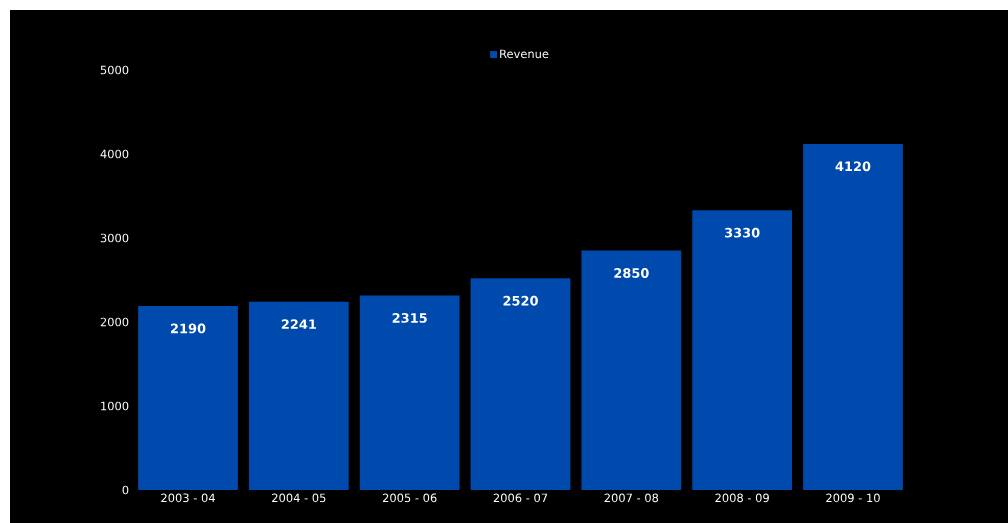  Describe the element at coordinates (188, 328) in the screenshot. I see `data-label: 2190` at that location.